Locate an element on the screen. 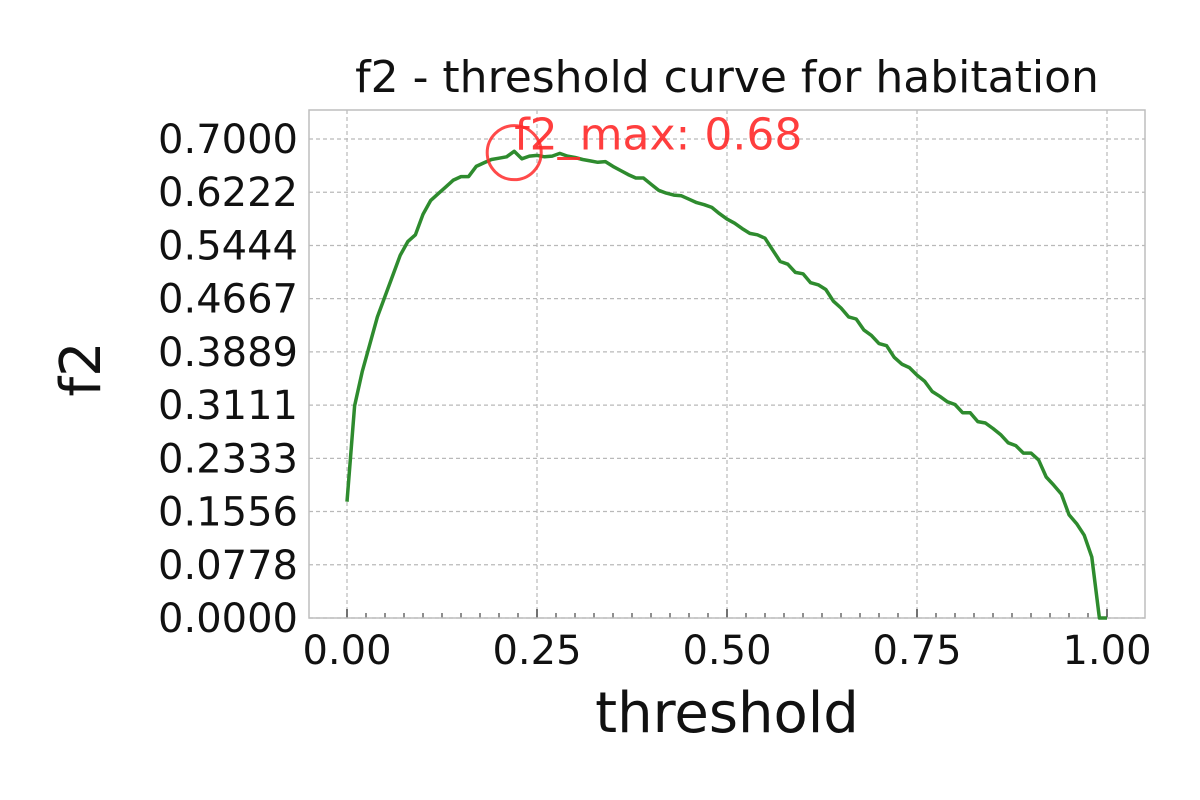 This screenshot has width=1200, height=800. x-tick-label: 0.25 is located at coordinates (536, 651).